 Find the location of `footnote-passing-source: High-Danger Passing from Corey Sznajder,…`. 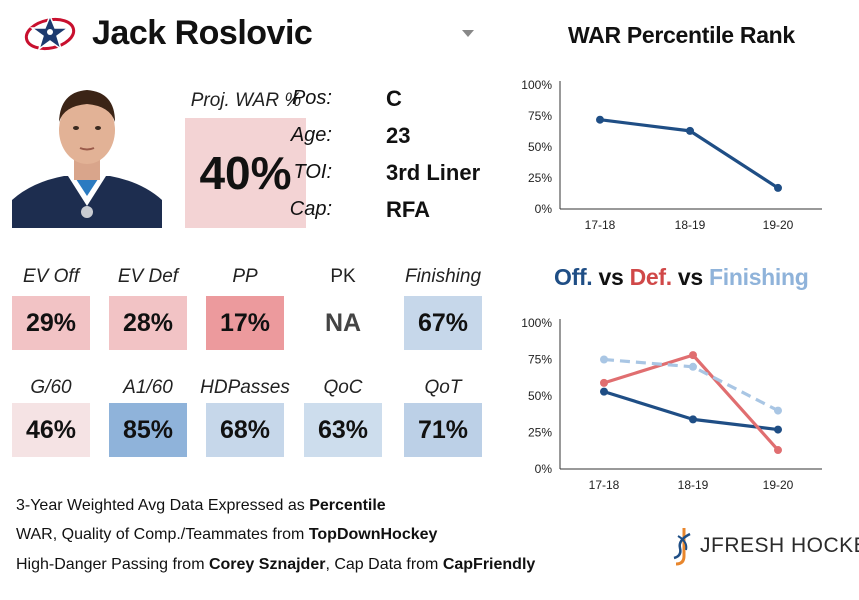

footnote-passing-source: High-Danger Passing from Corey Sznajder,… is located at coordinates (276, 564).